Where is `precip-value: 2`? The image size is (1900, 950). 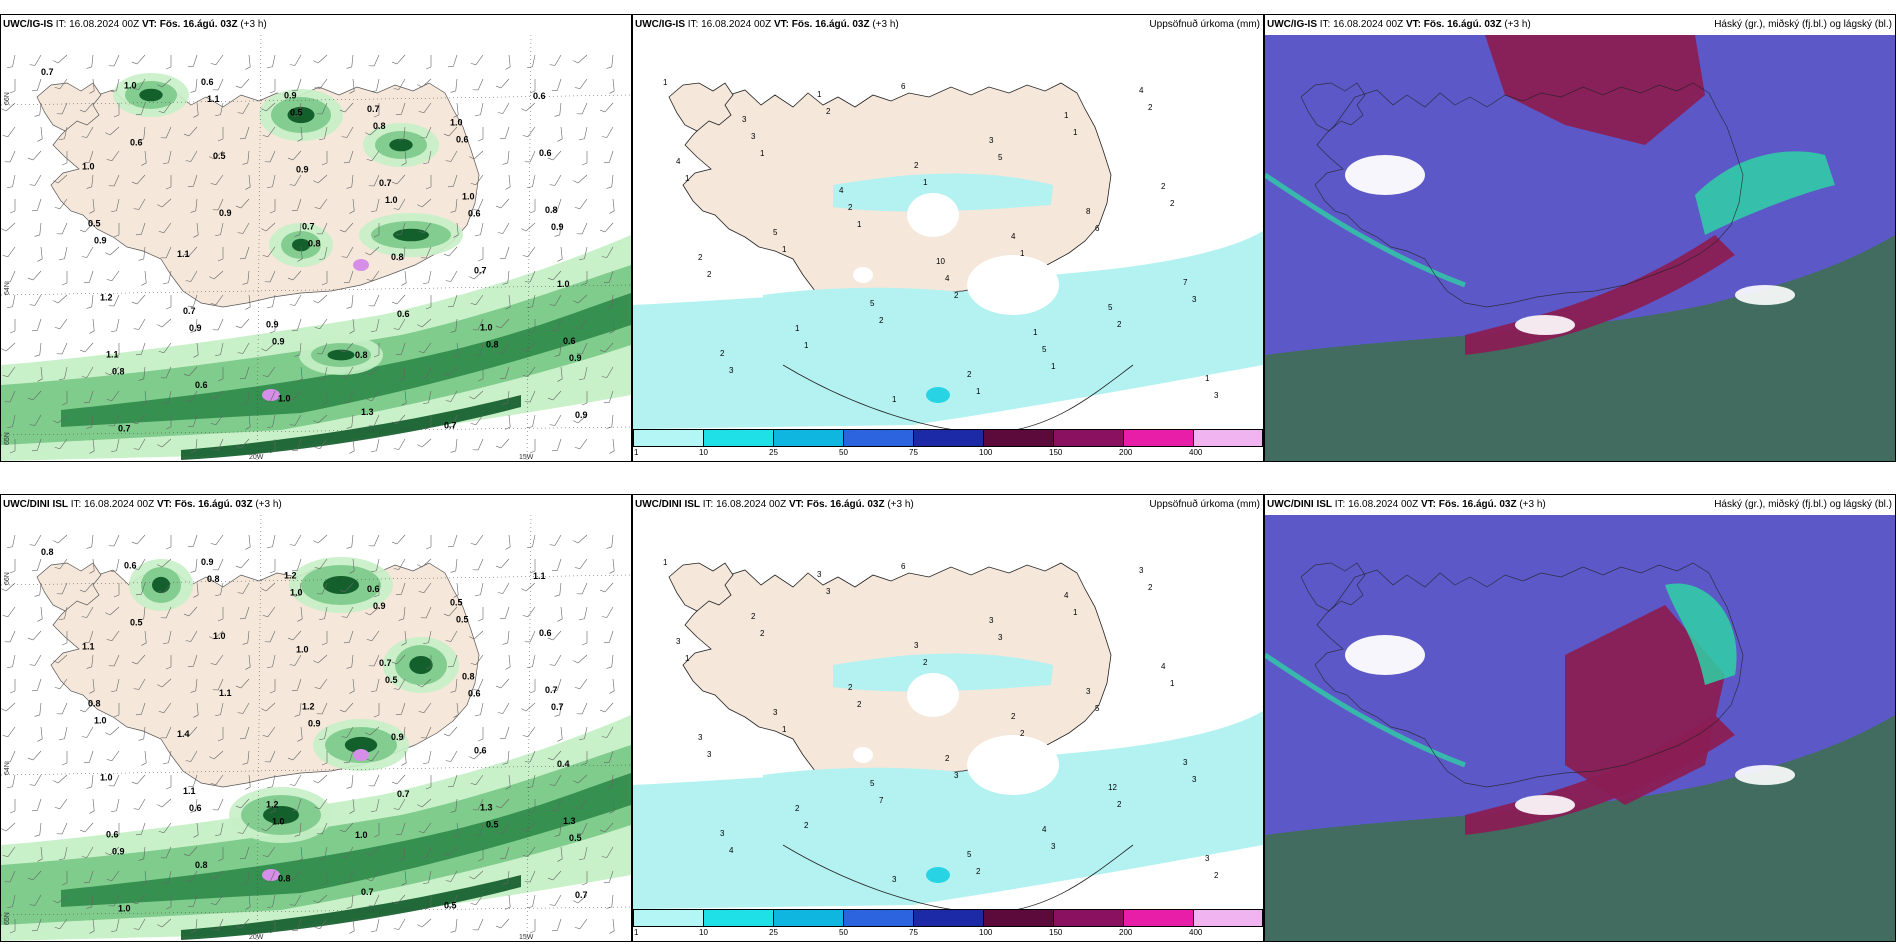
precip-value: 2 is located at coordinates (1150, 107).